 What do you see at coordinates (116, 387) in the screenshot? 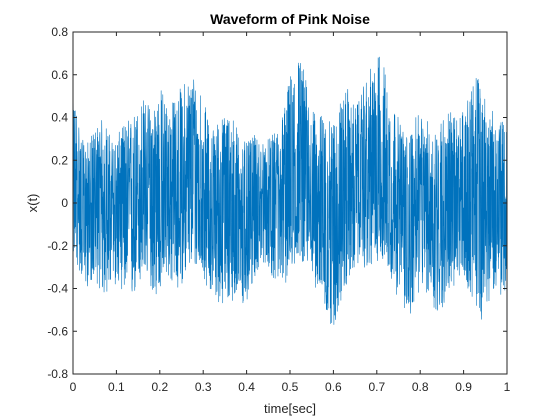
I see `x-tick-label: 0.1` at bounding box center [116, 387].